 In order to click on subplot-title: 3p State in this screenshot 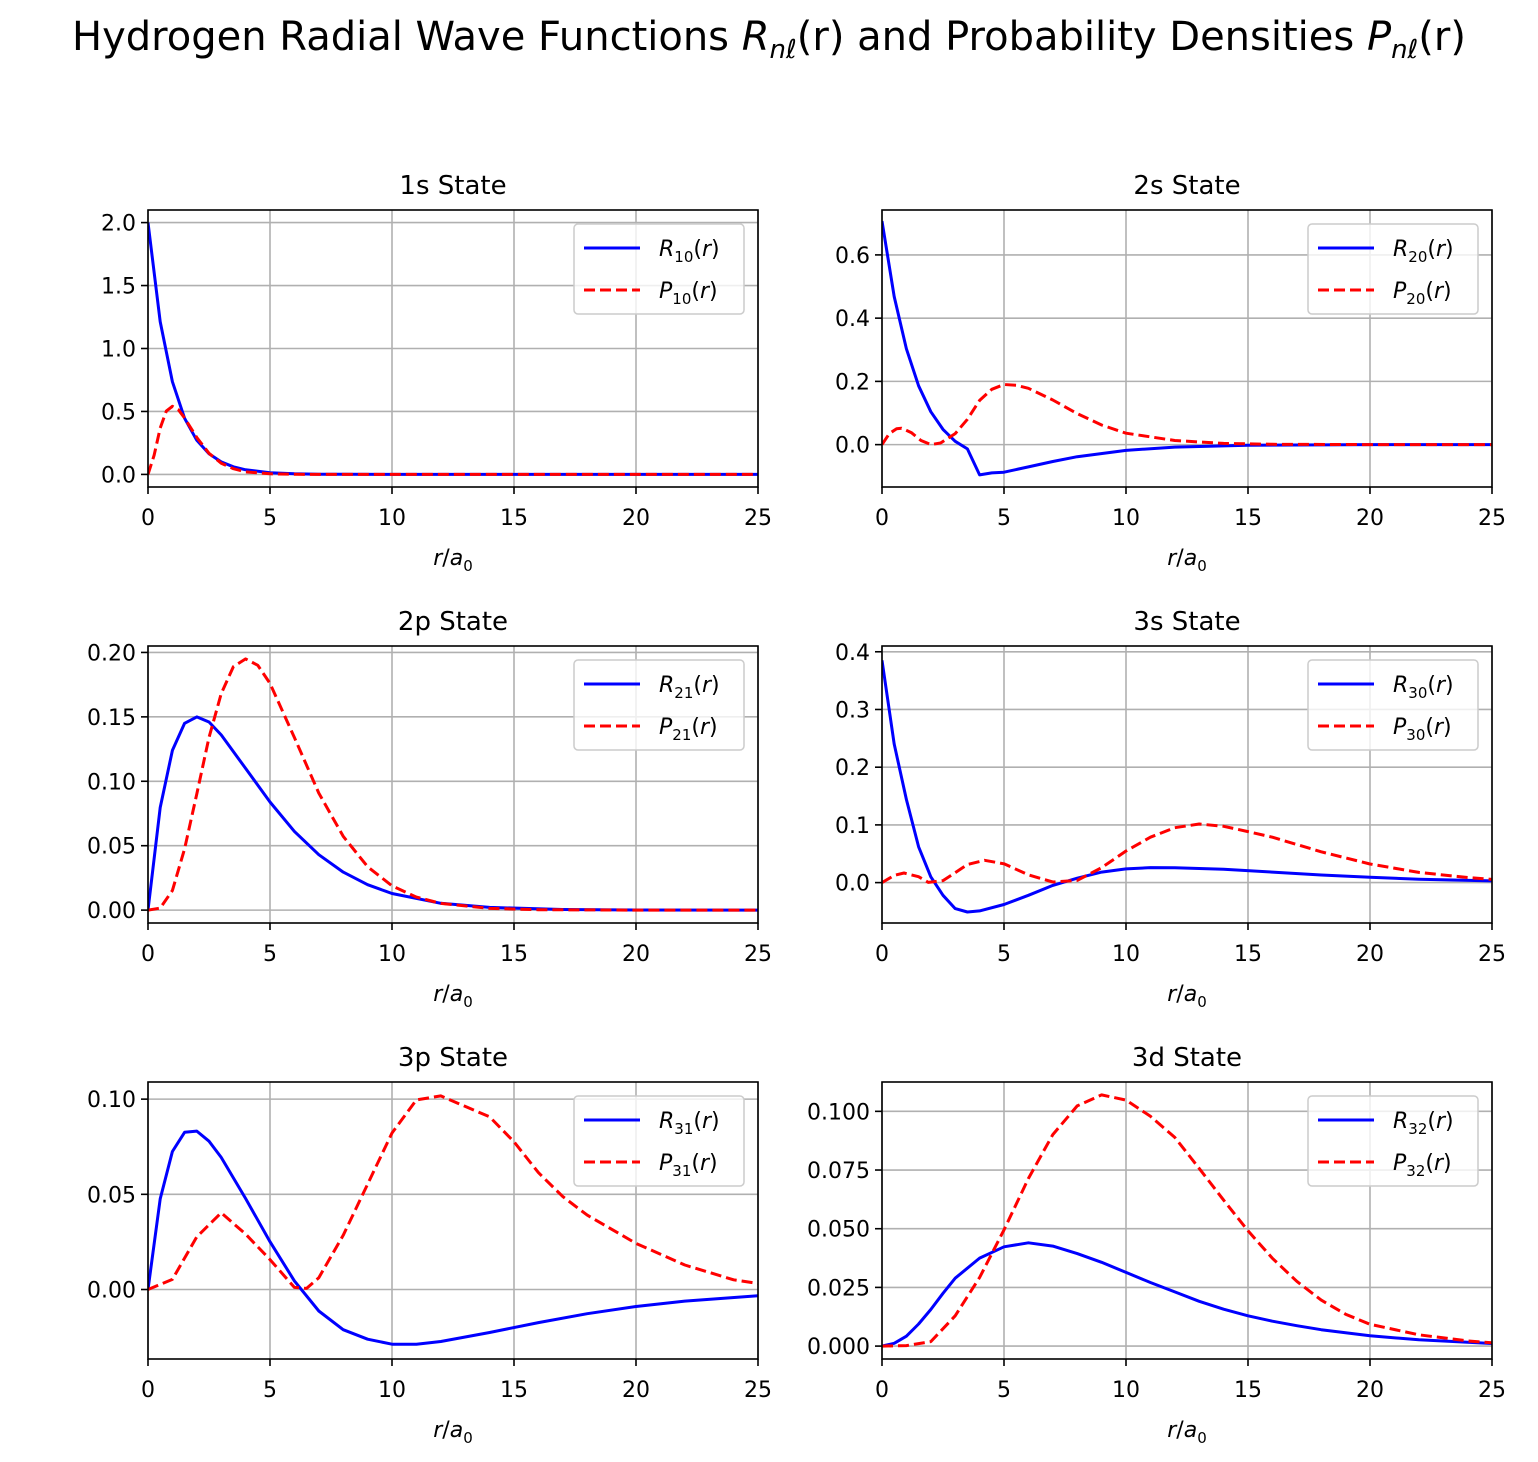, I will do `click(453, 1058)`.